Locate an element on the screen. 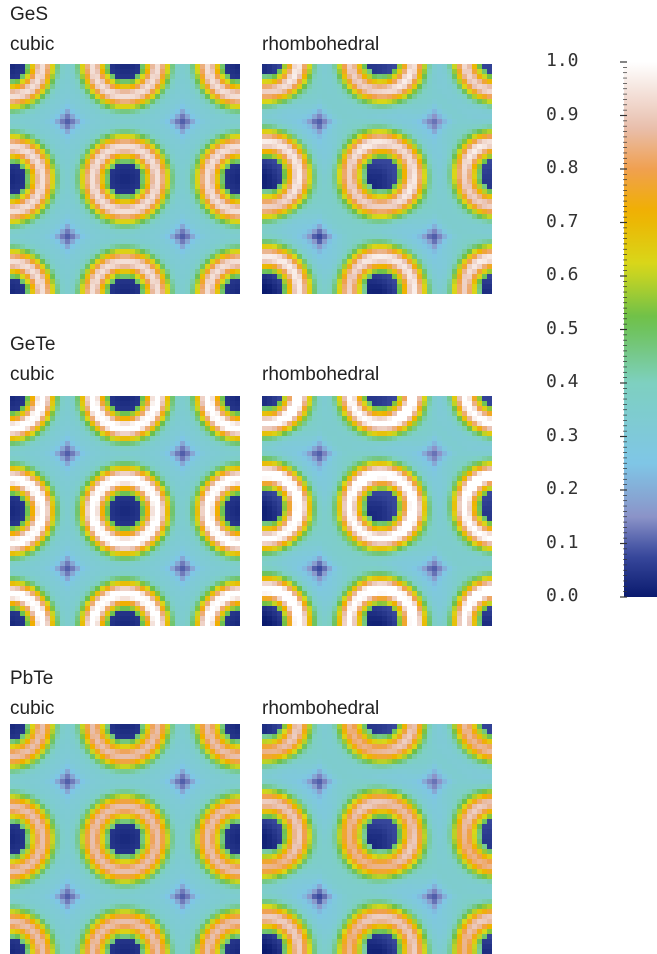 Image resolution: width=657 pixels, height=954 pixels. colorbar-tick-label: 0.6 is located at coordinates (562, 274).